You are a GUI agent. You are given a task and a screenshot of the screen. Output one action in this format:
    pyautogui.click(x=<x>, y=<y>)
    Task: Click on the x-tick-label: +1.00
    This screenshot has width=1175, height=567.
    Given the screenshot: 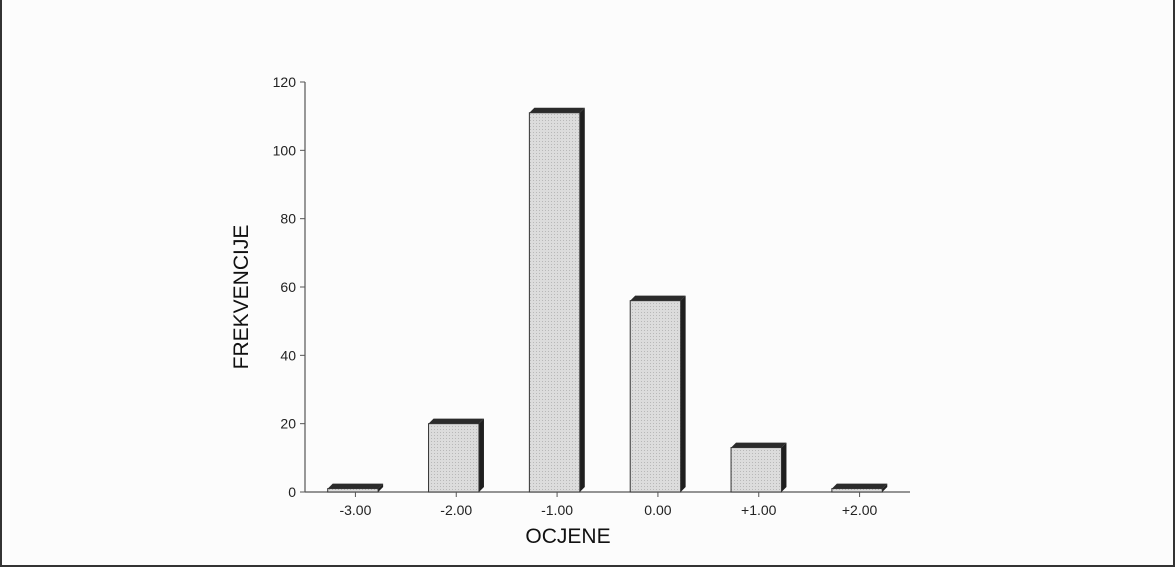 What is the action you would take?
    pyautogui.click(x=759, y=510)
    